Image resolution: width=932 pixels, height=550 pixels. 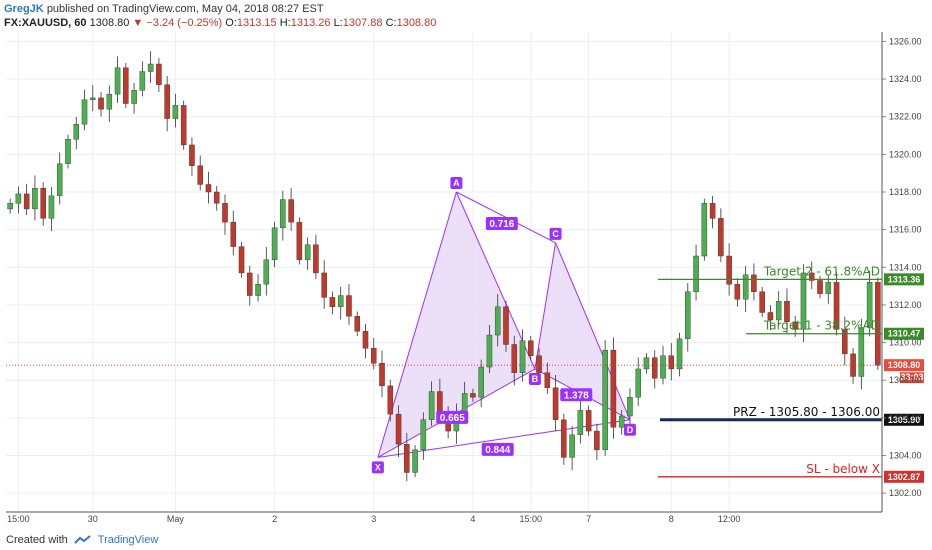 I want to click on price-change: −3.24 (−0.25%), so click(x=184, y=23).